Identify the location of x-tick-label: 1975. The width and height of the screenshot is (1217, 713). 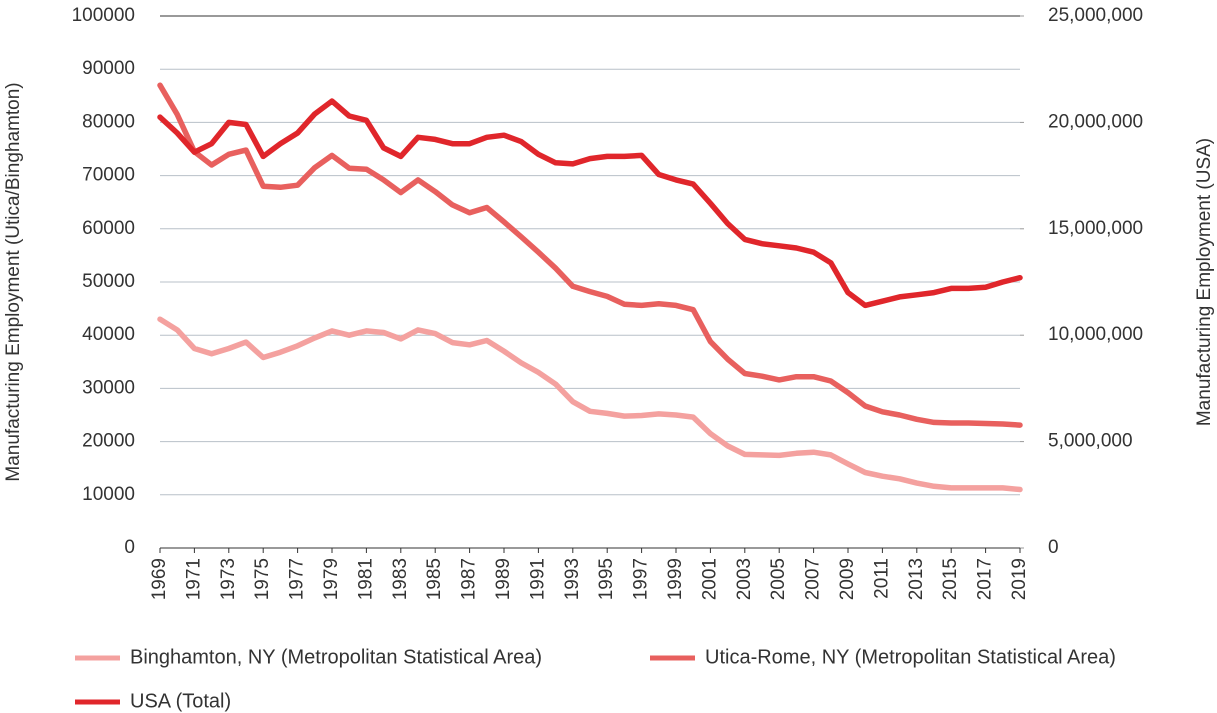
(262, 579).